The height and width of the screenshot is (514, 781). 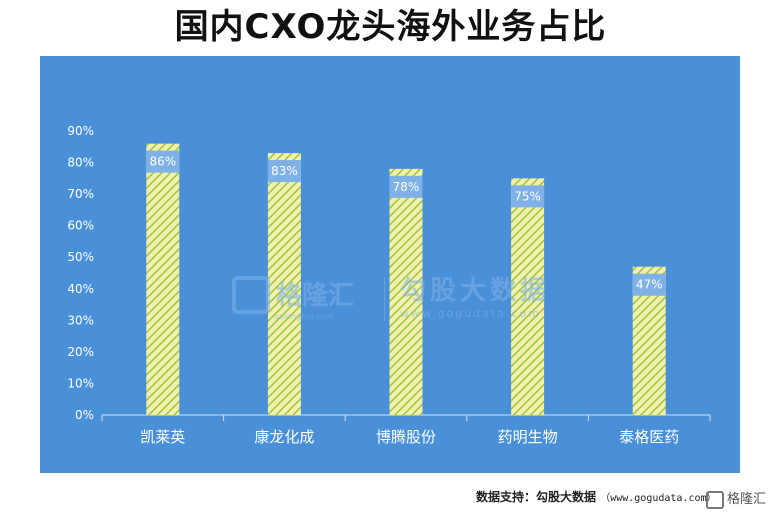 I want to click on y-tick-label: 40%, so click(x=80, y=289).